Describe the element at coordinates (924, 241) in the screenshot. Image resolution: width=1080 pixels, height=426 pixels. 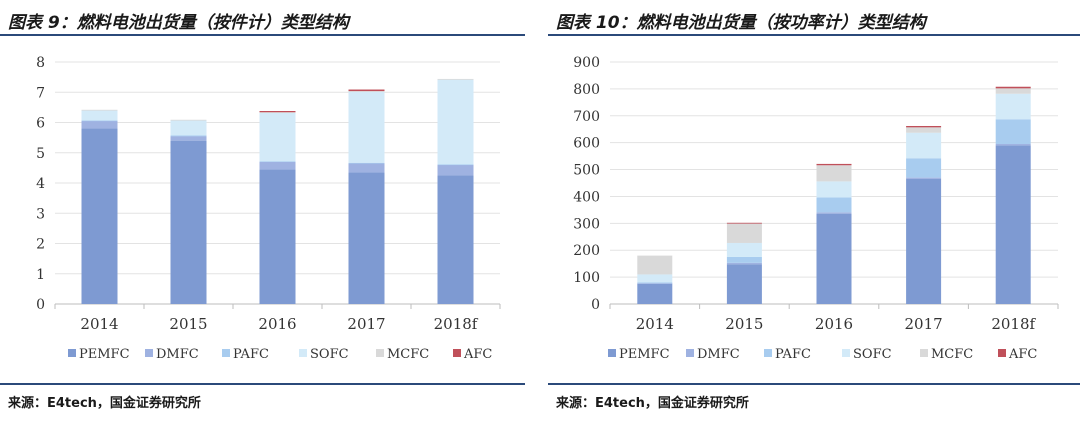
I see `bar-segment-pemfc-2017` at that location.